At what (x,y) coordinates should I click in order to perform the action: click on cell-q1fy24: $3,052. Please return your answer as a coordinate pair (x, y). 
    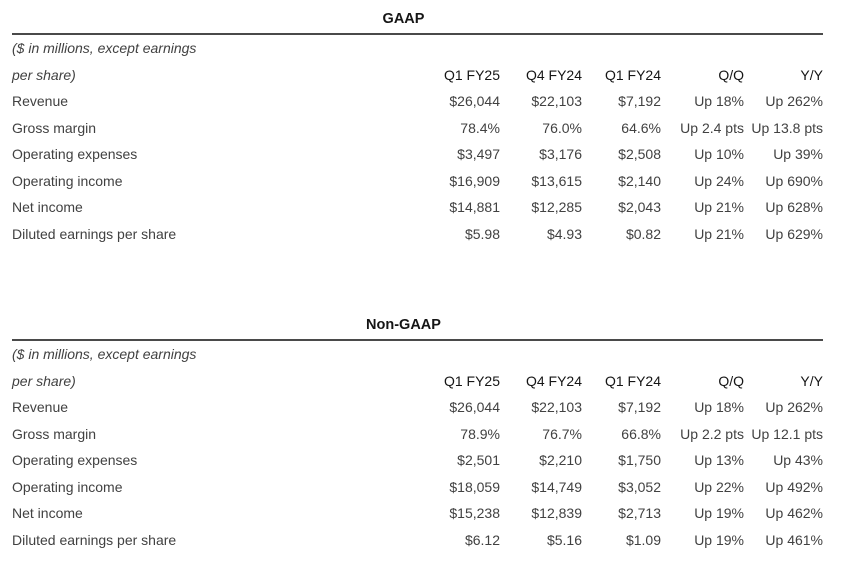
    Looking at the image, I should click on (639, 486).